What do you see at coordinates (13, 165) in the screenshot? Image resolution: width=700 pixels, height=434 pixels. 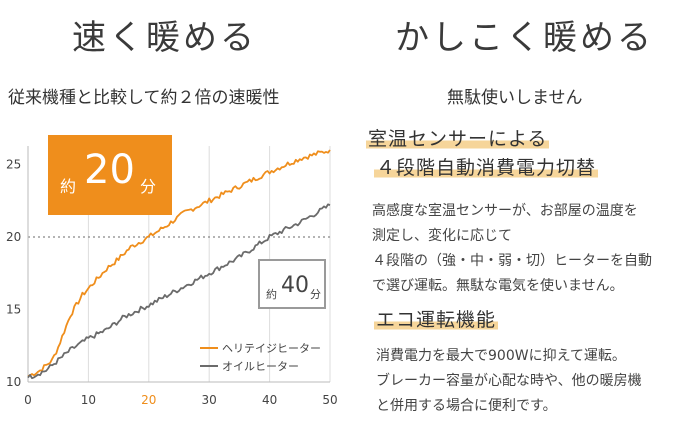 I see `y-tick-label-25: 25` at bounding box center [13, 165].